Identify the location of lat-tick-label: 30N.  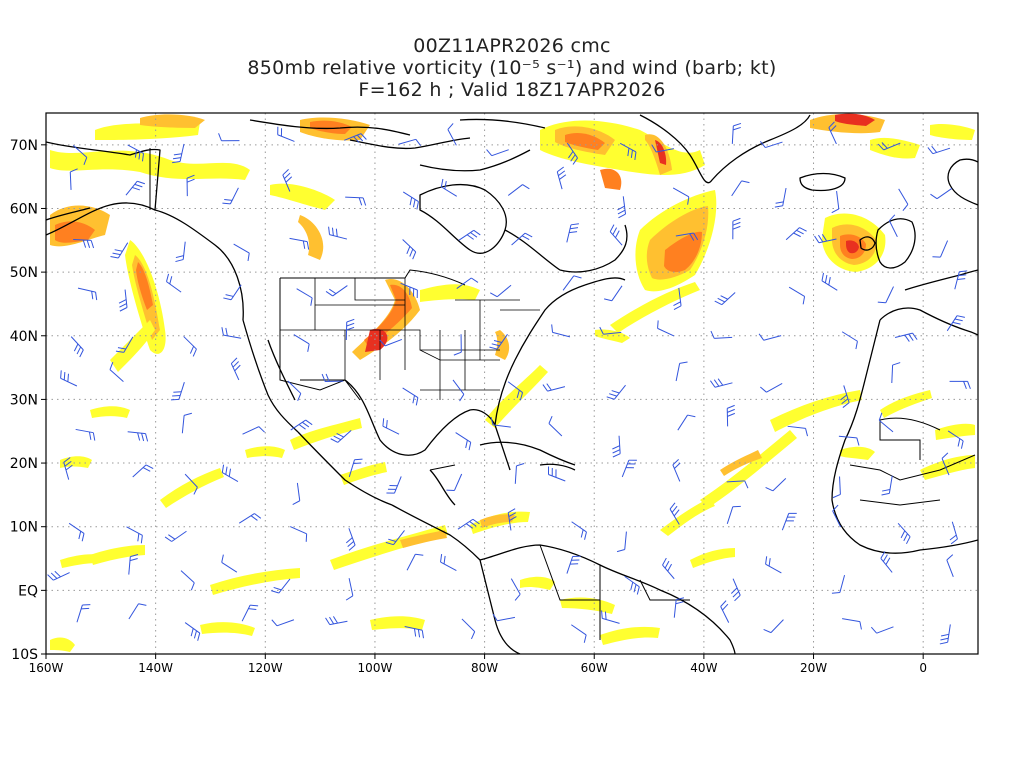
(24, 400).